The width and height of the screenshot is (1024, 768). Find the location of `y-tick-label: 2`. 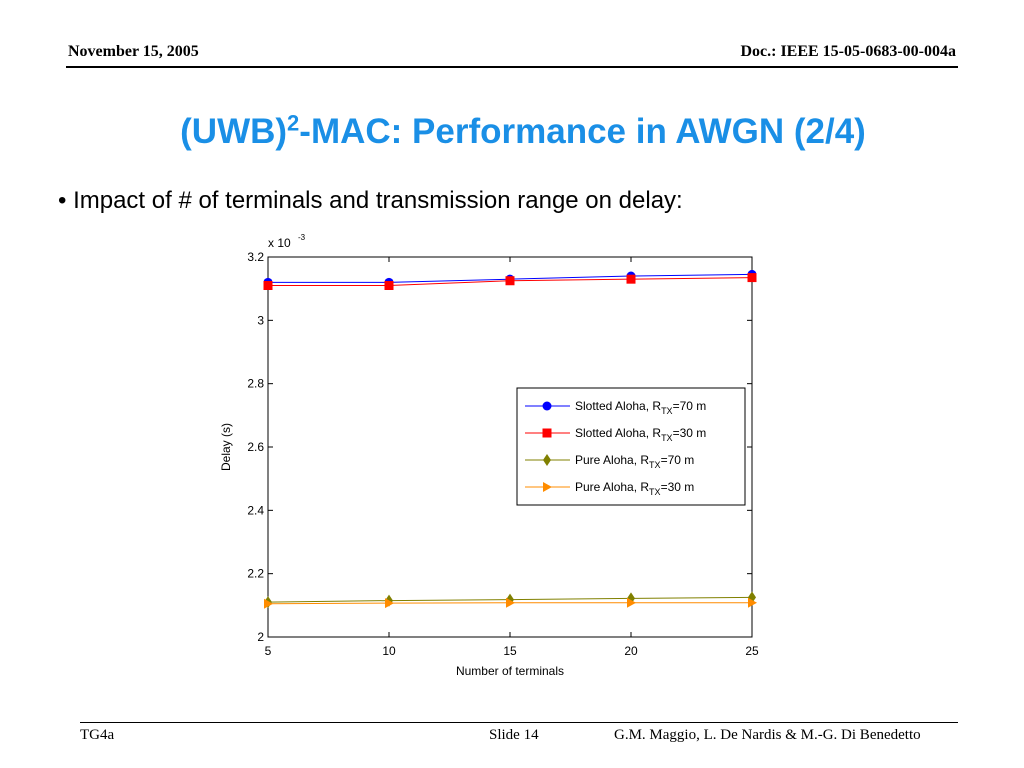

y-tick-label: 2 is located at coordinates (260, 637).